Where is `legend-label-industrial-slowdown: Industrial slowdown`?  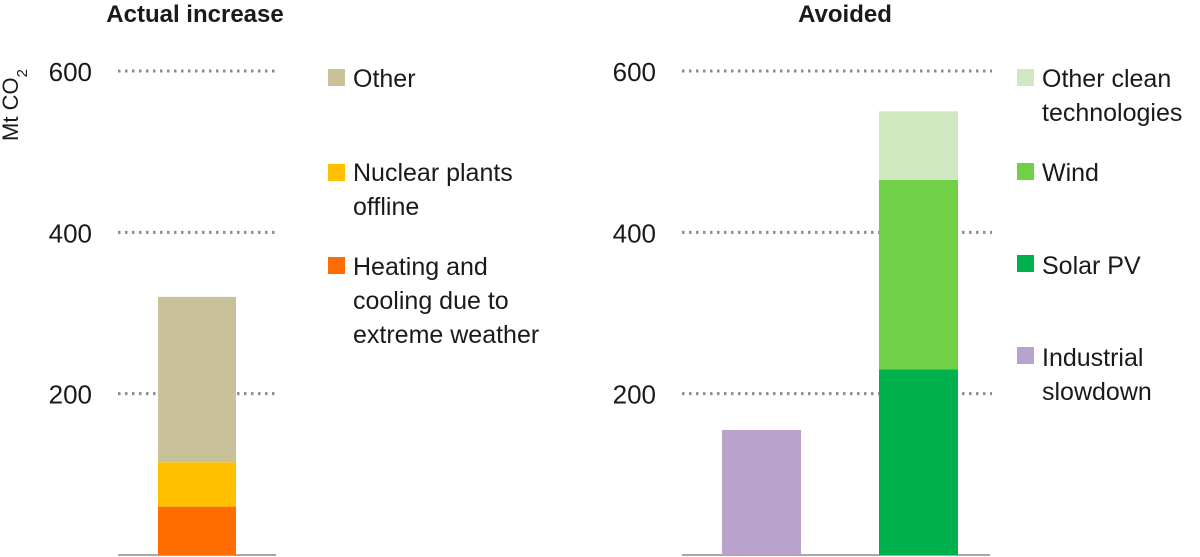
legend-label-industrial-slowdown: Industrial slowdown is located at coordinates (1097, 375).